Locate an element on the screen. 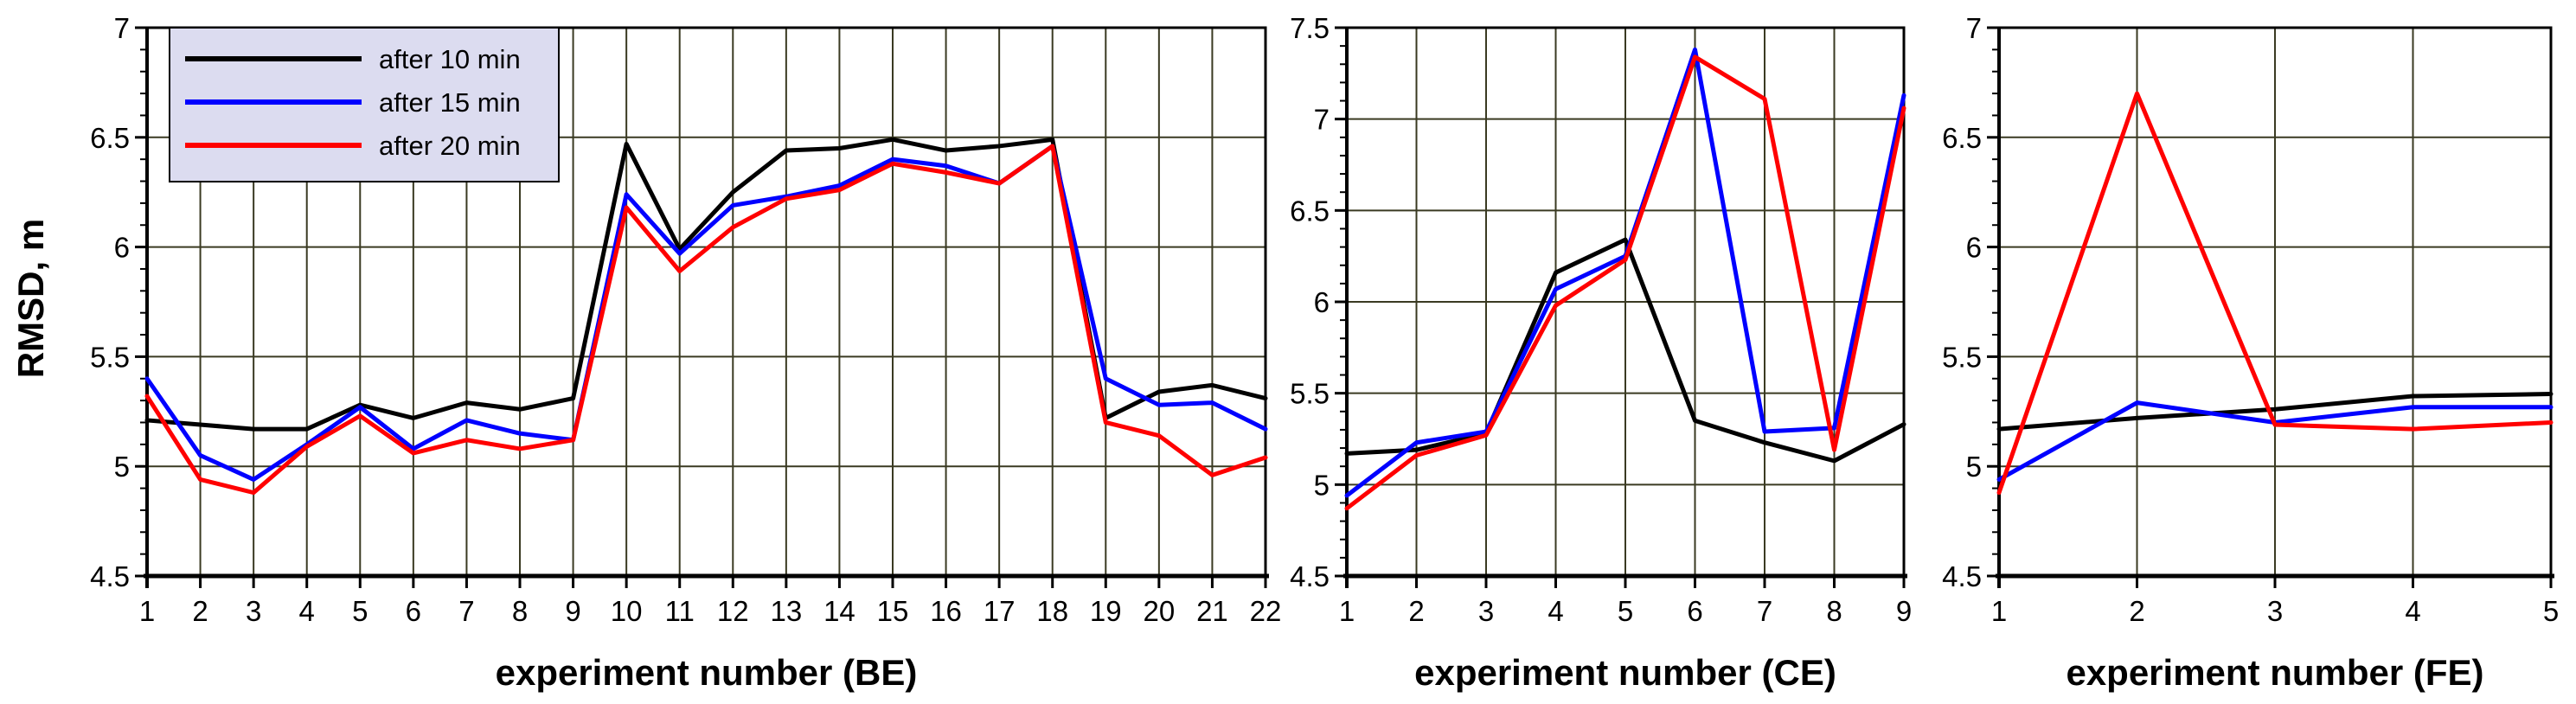 The height and width of the screenshot is (704, 2576). legend-label: after 20 min is located at coordinates (450, 146).